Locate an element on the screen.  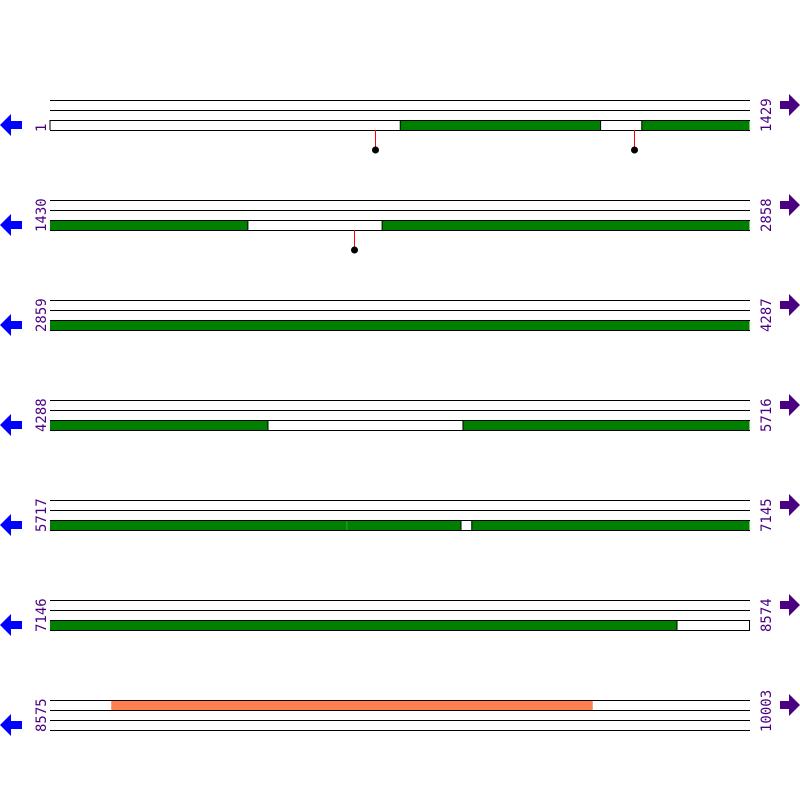
row-start-label: 5717 is located at coordinates (42, 515).